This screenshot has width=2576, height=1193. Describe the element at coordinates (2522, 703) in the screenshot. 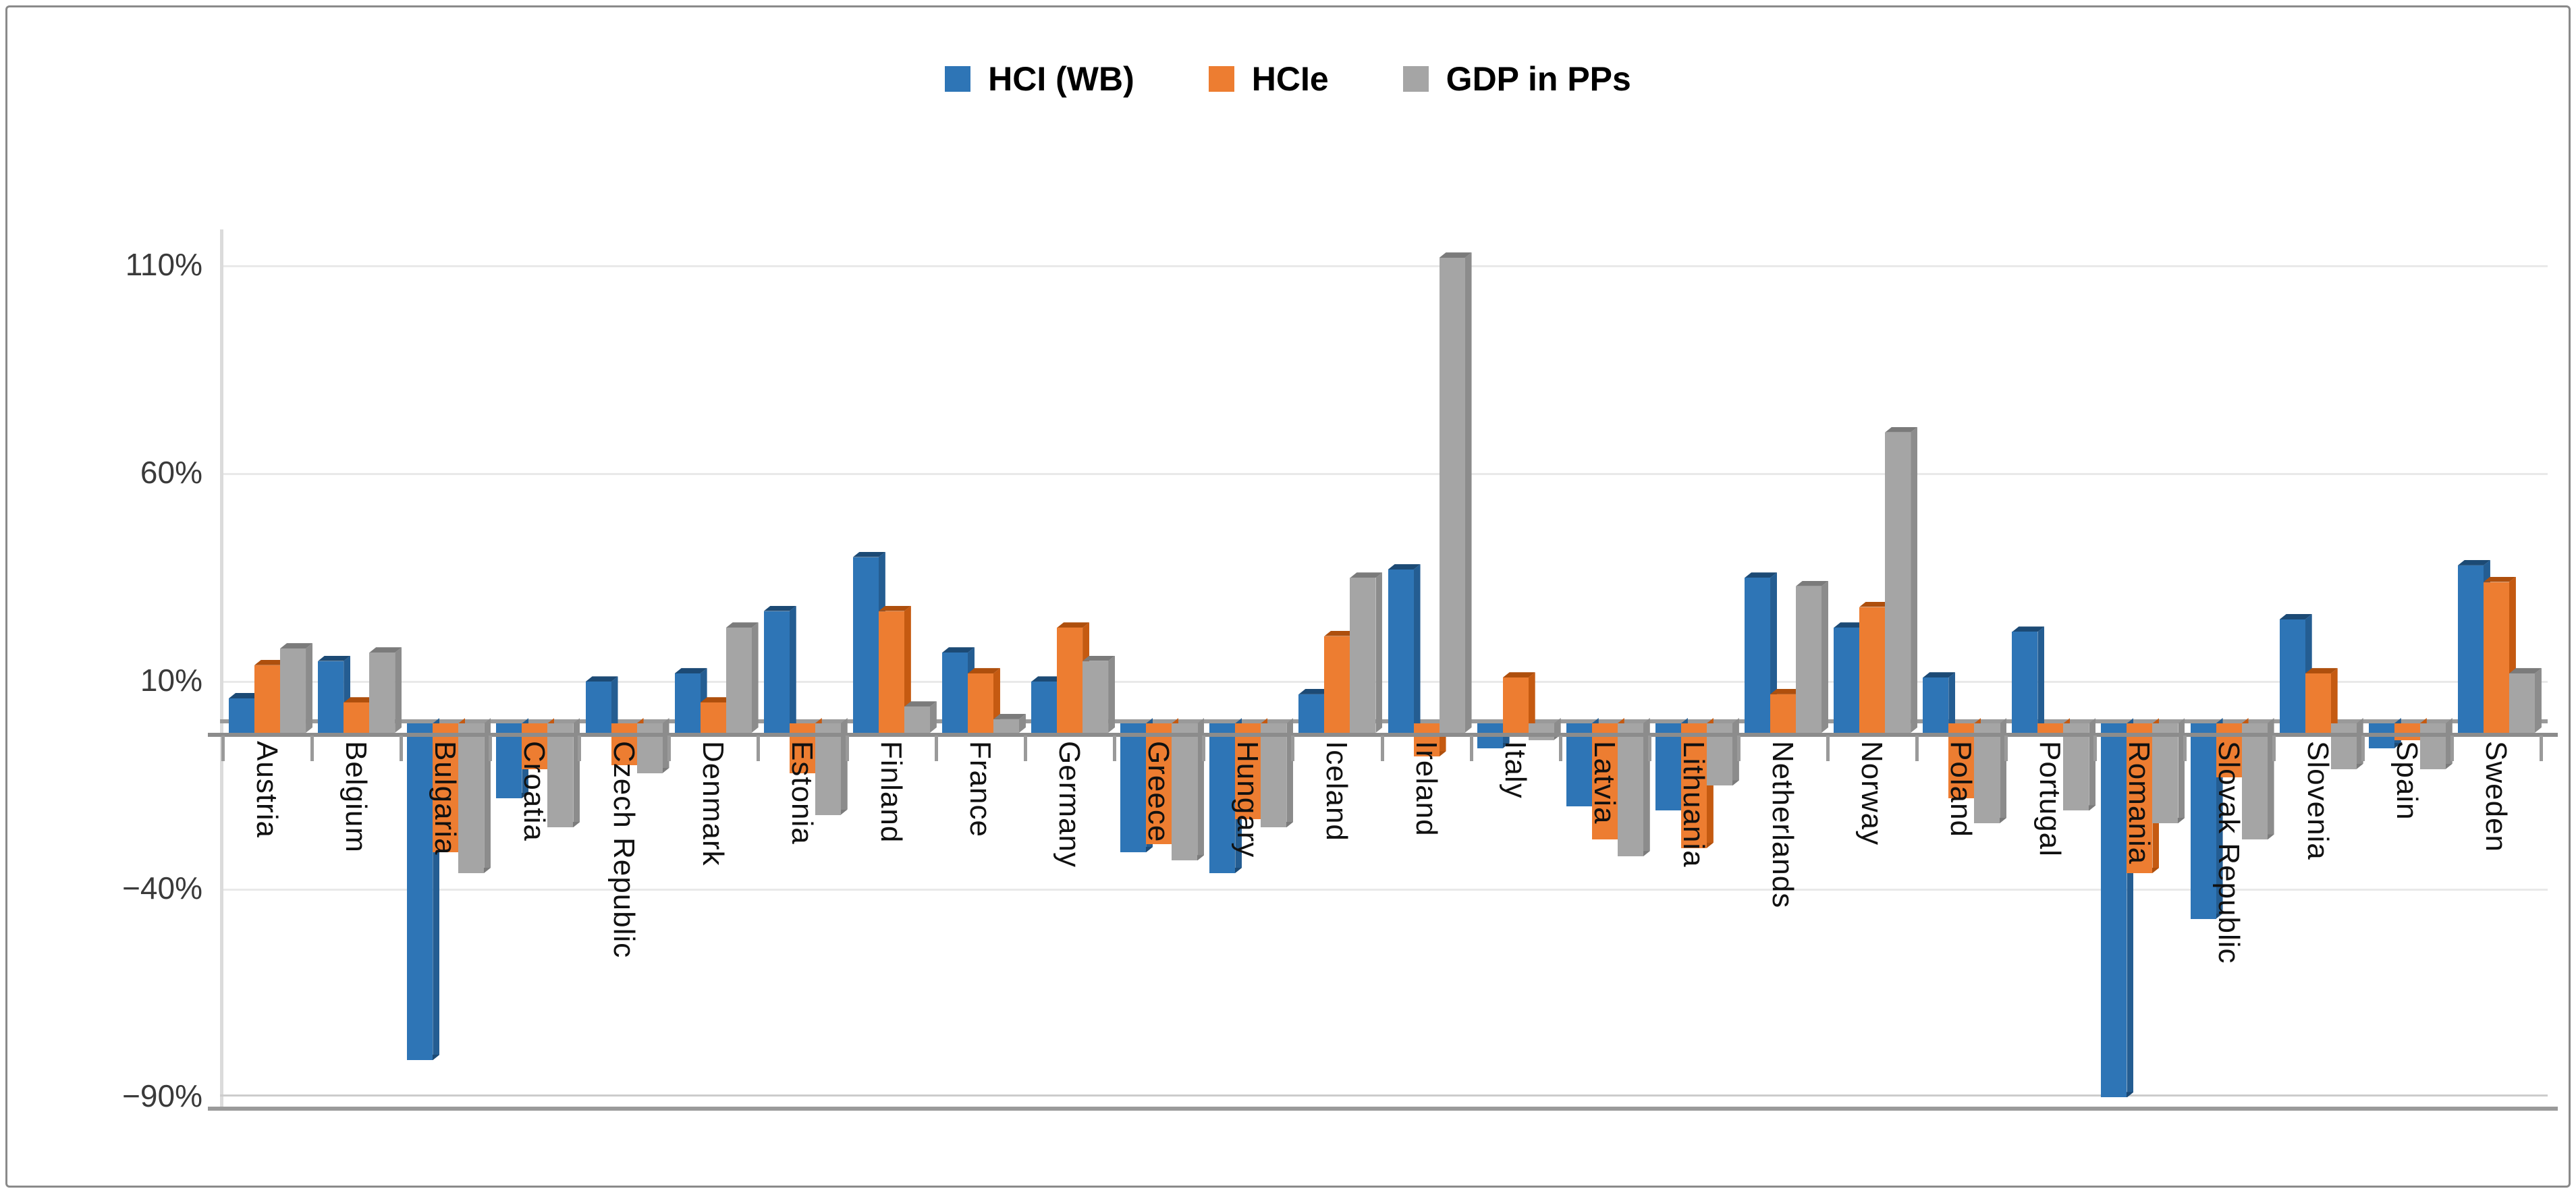

I see `bar-sweden-gdp-in-pps` at that location.